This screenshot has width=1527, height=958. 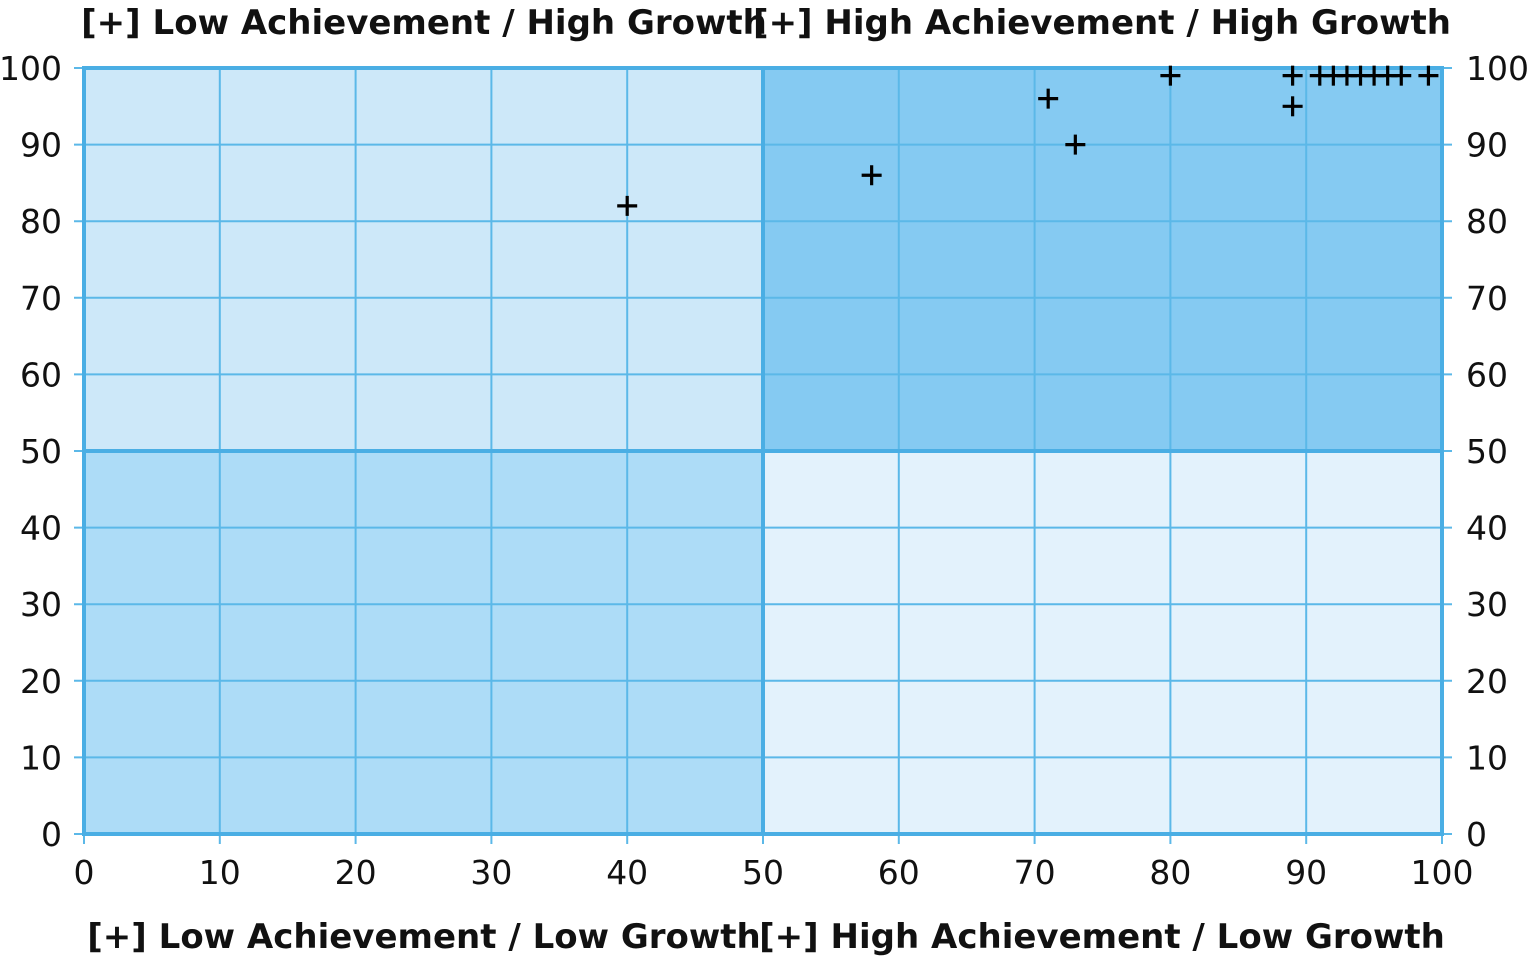 I want to click on quadrant-label-top-right: [+] High Achievement / High Growth, so click(x=1102, y=23).